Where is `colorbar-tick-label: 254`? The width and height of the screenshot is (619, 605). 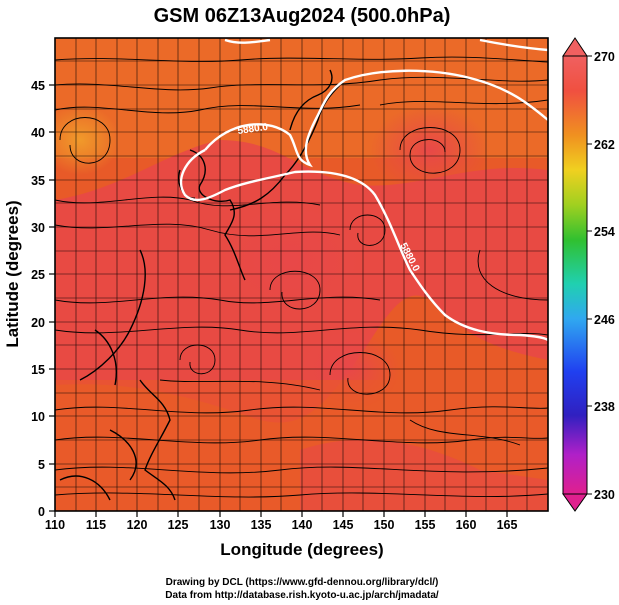
colorbar-tick-label: 254 is located at coordinates (604, 232).